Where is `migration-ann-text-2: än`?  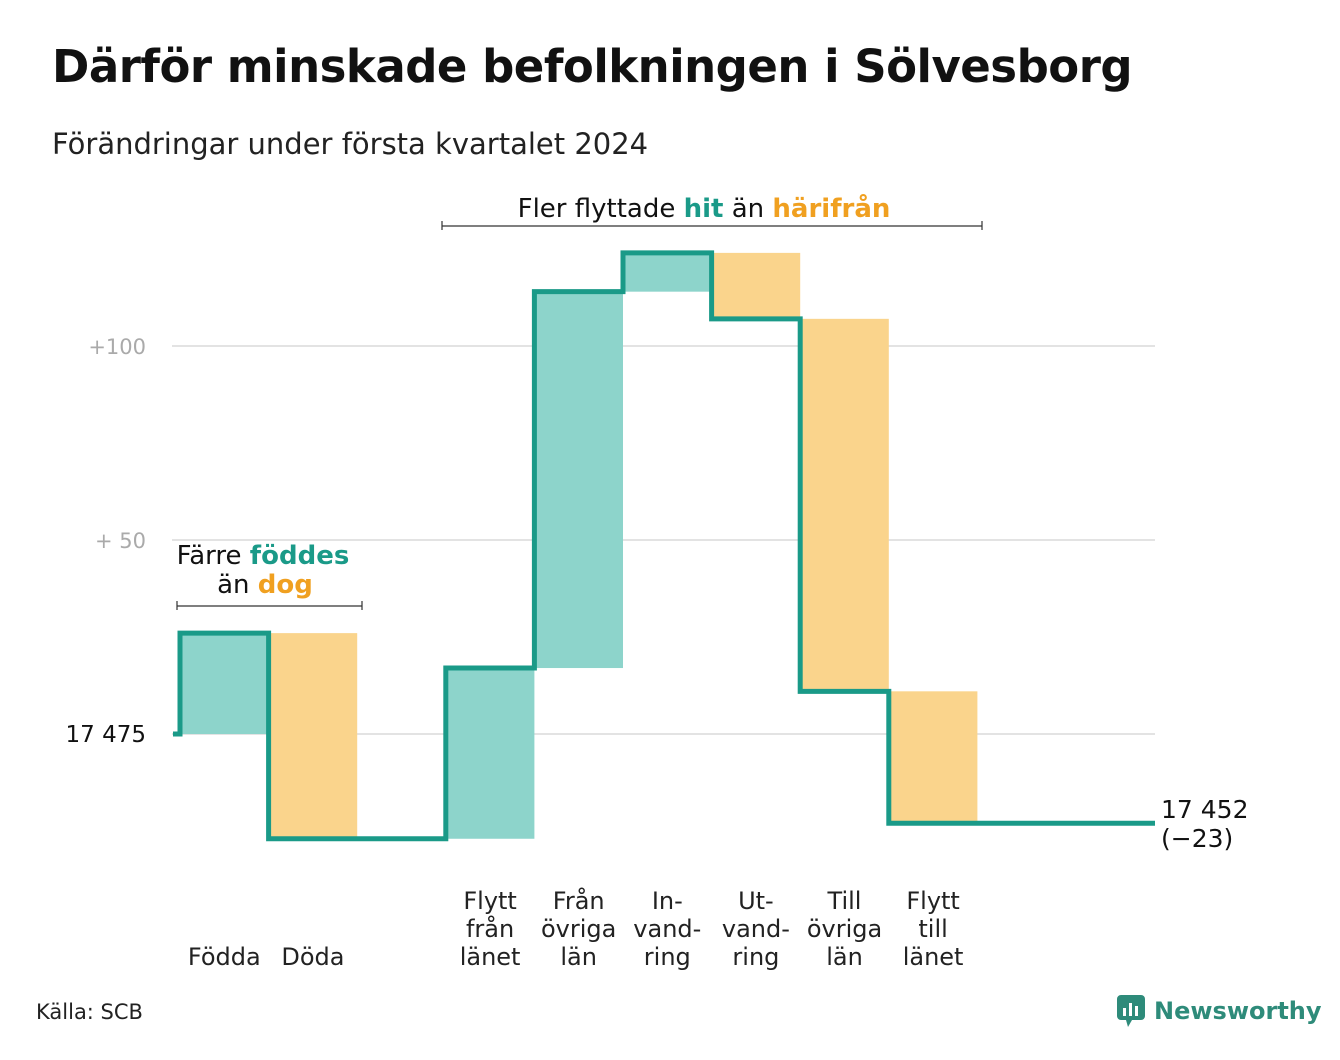
migration-ann-text-2: än is located at coordinates (747, 209).